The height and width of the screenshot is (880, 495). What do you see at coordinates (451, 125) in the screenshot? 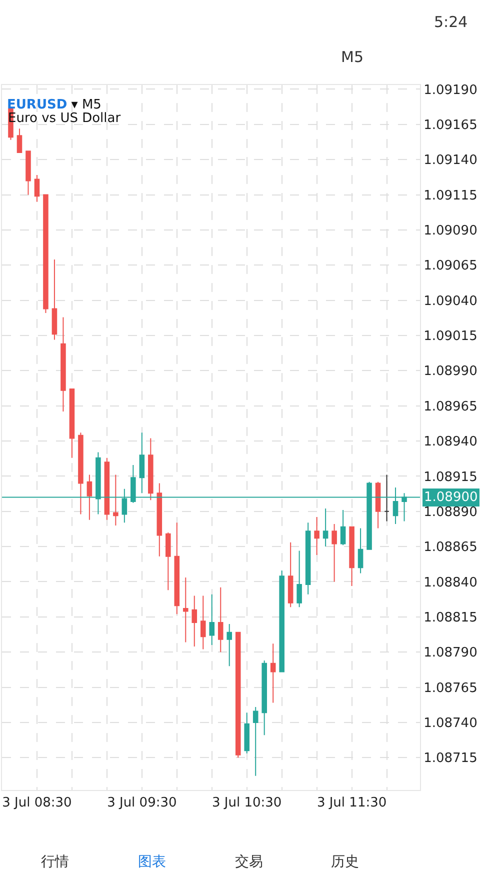
I see `y-tick-label: 1.09165` at bounding box center [451, 125].